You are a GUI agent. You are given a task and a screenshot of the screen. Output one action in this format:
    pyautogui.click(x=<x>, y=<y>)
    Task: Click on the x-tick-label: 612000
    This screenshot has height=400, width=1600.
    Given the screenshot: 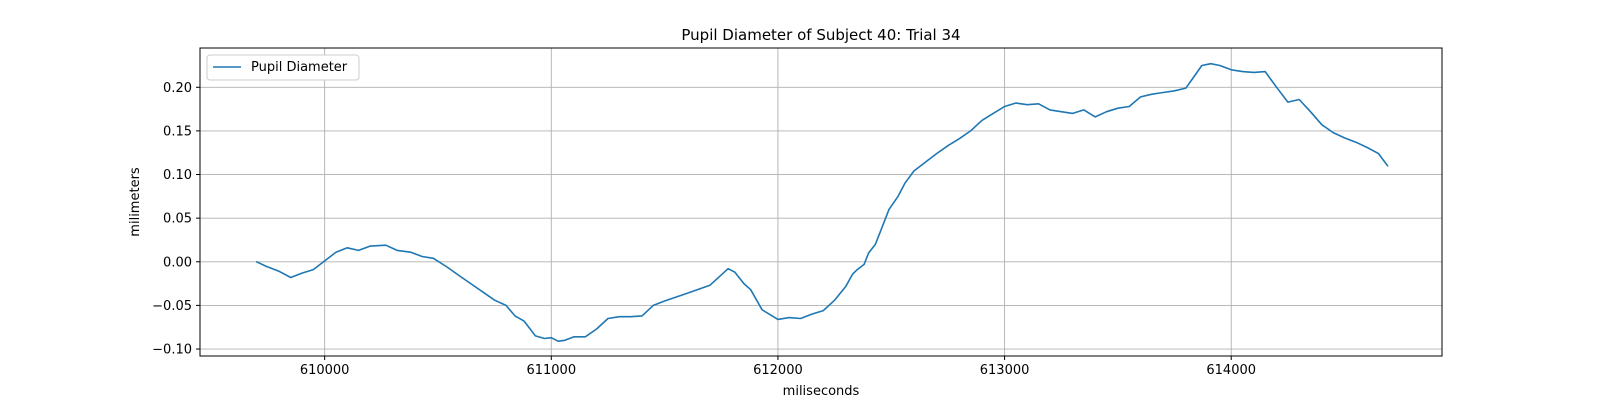 What is the action you would take?
    pyautogui.click(x=778, y=370)
    